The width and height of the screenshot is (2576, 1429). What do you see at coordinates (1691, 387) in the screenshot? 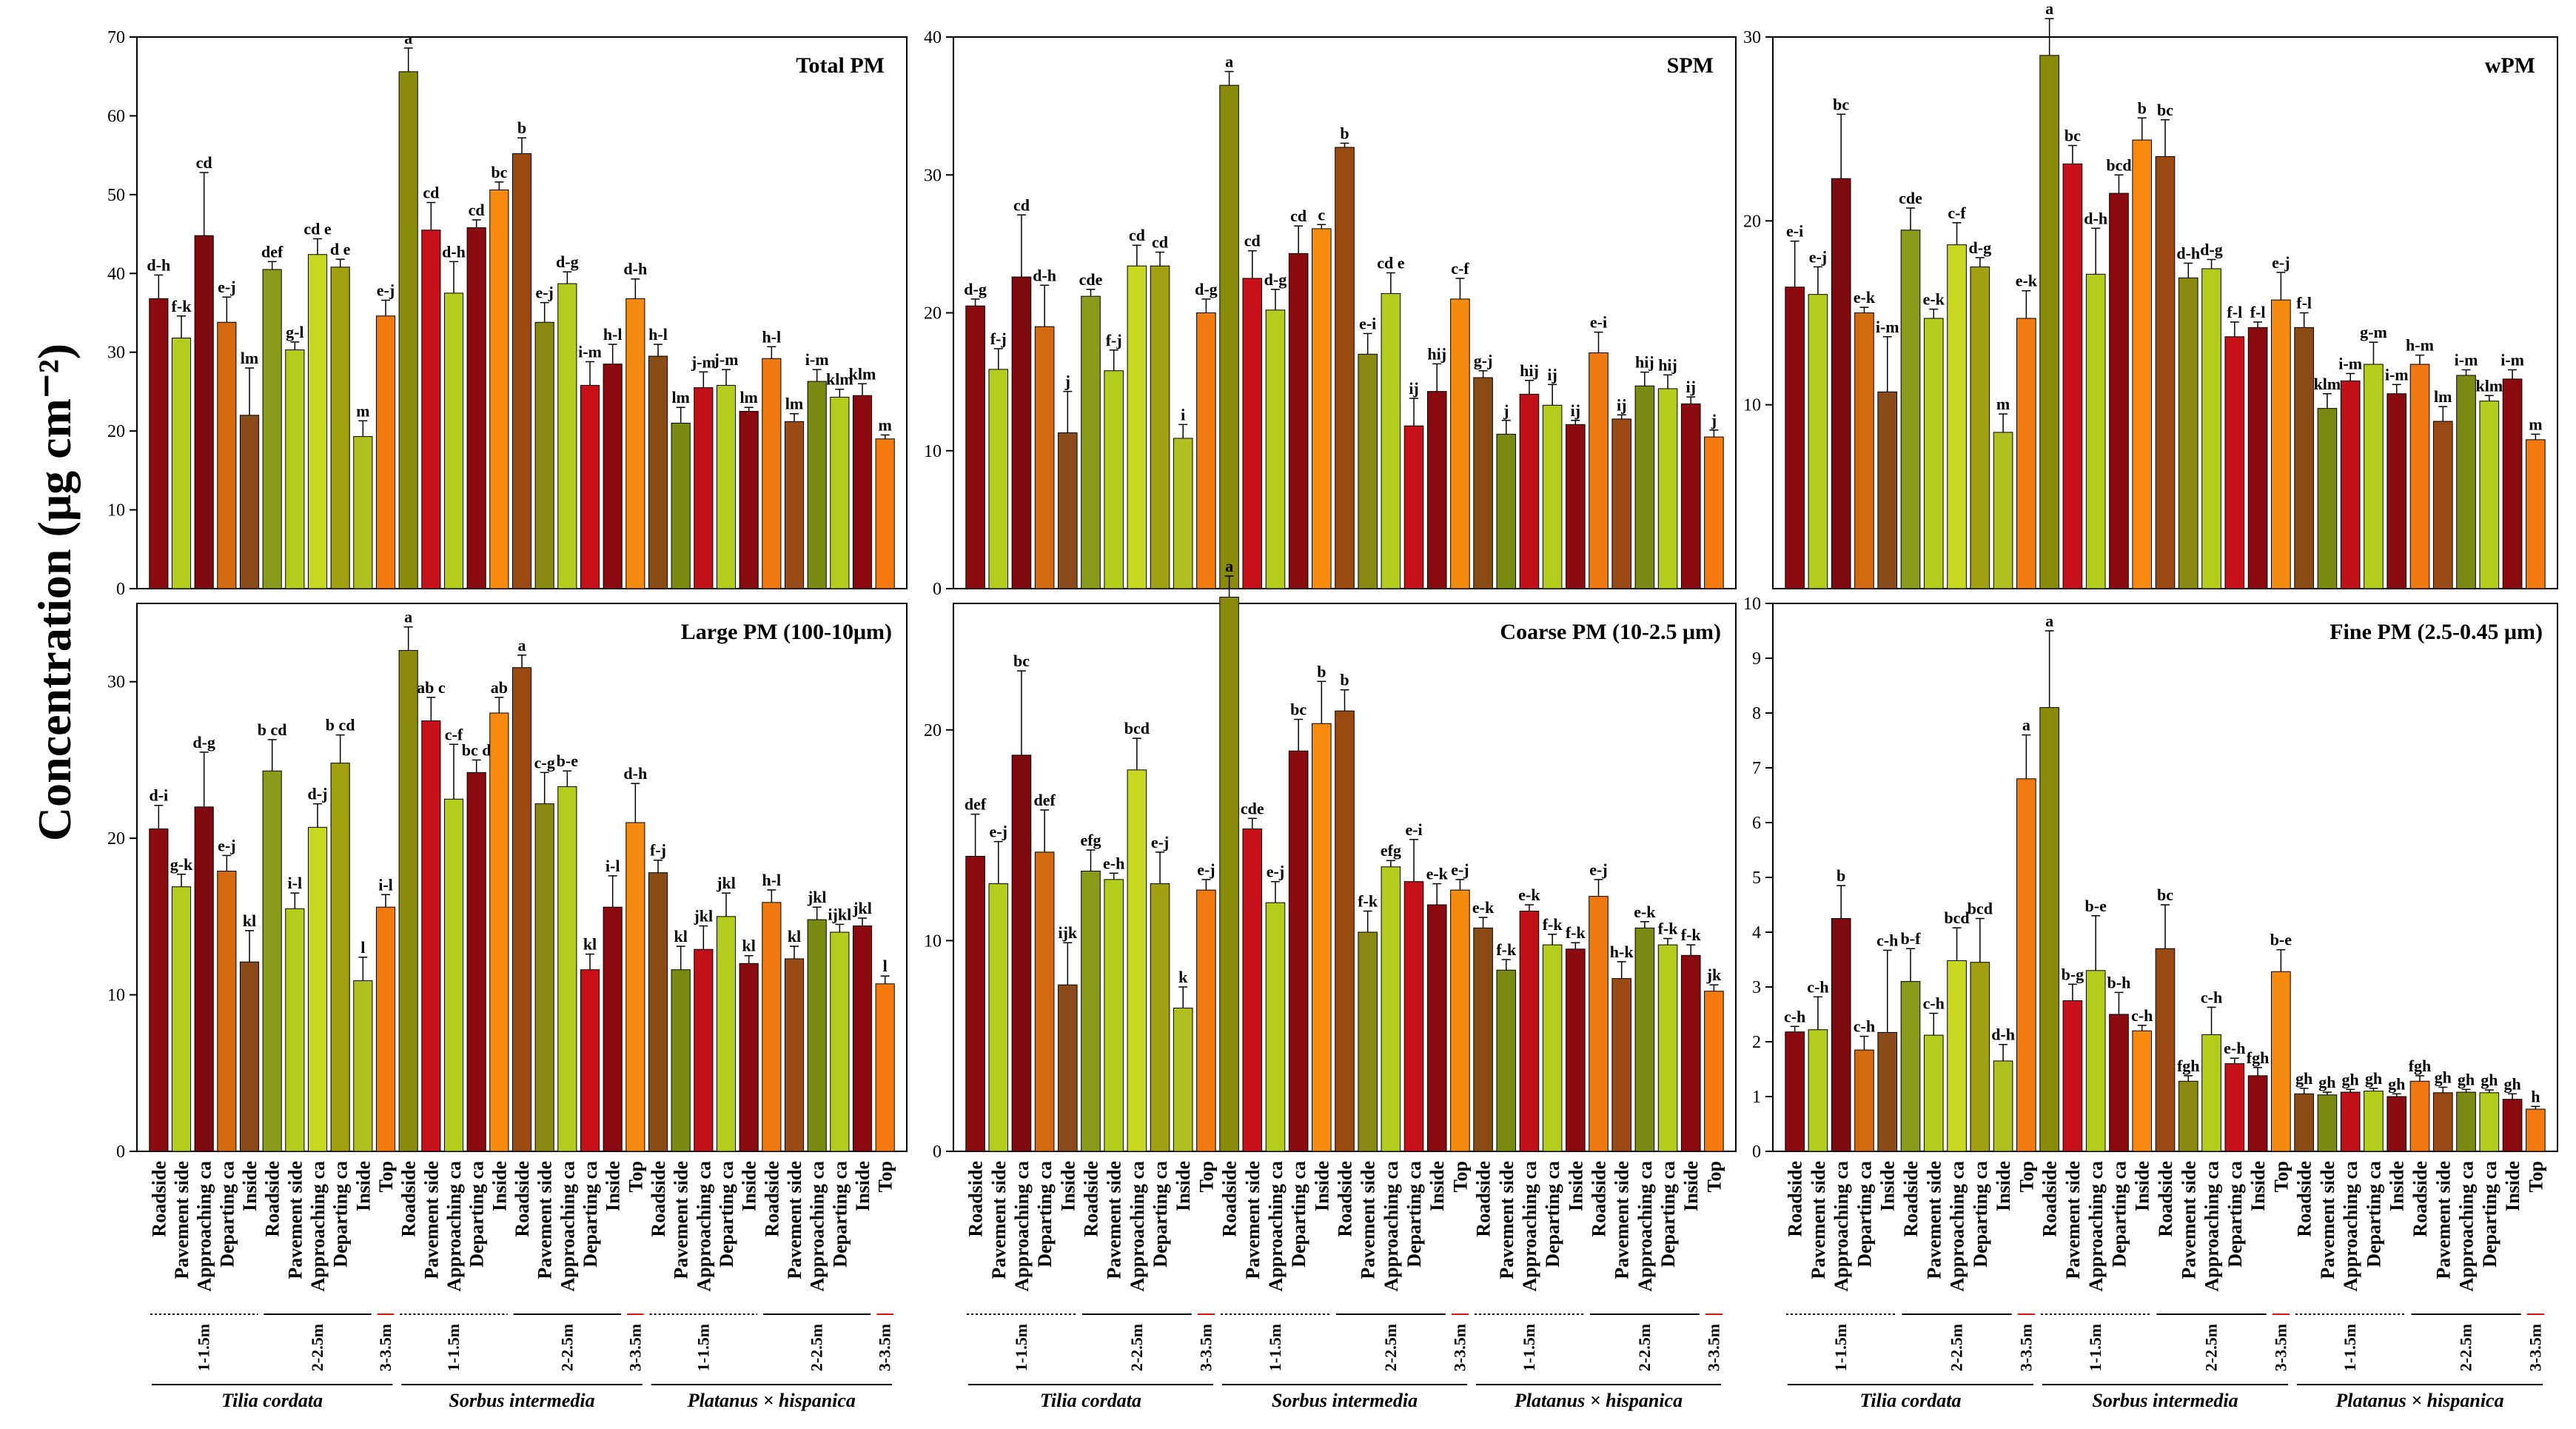
I see `significance-letter: ij` at bounding box center [1691, 387].